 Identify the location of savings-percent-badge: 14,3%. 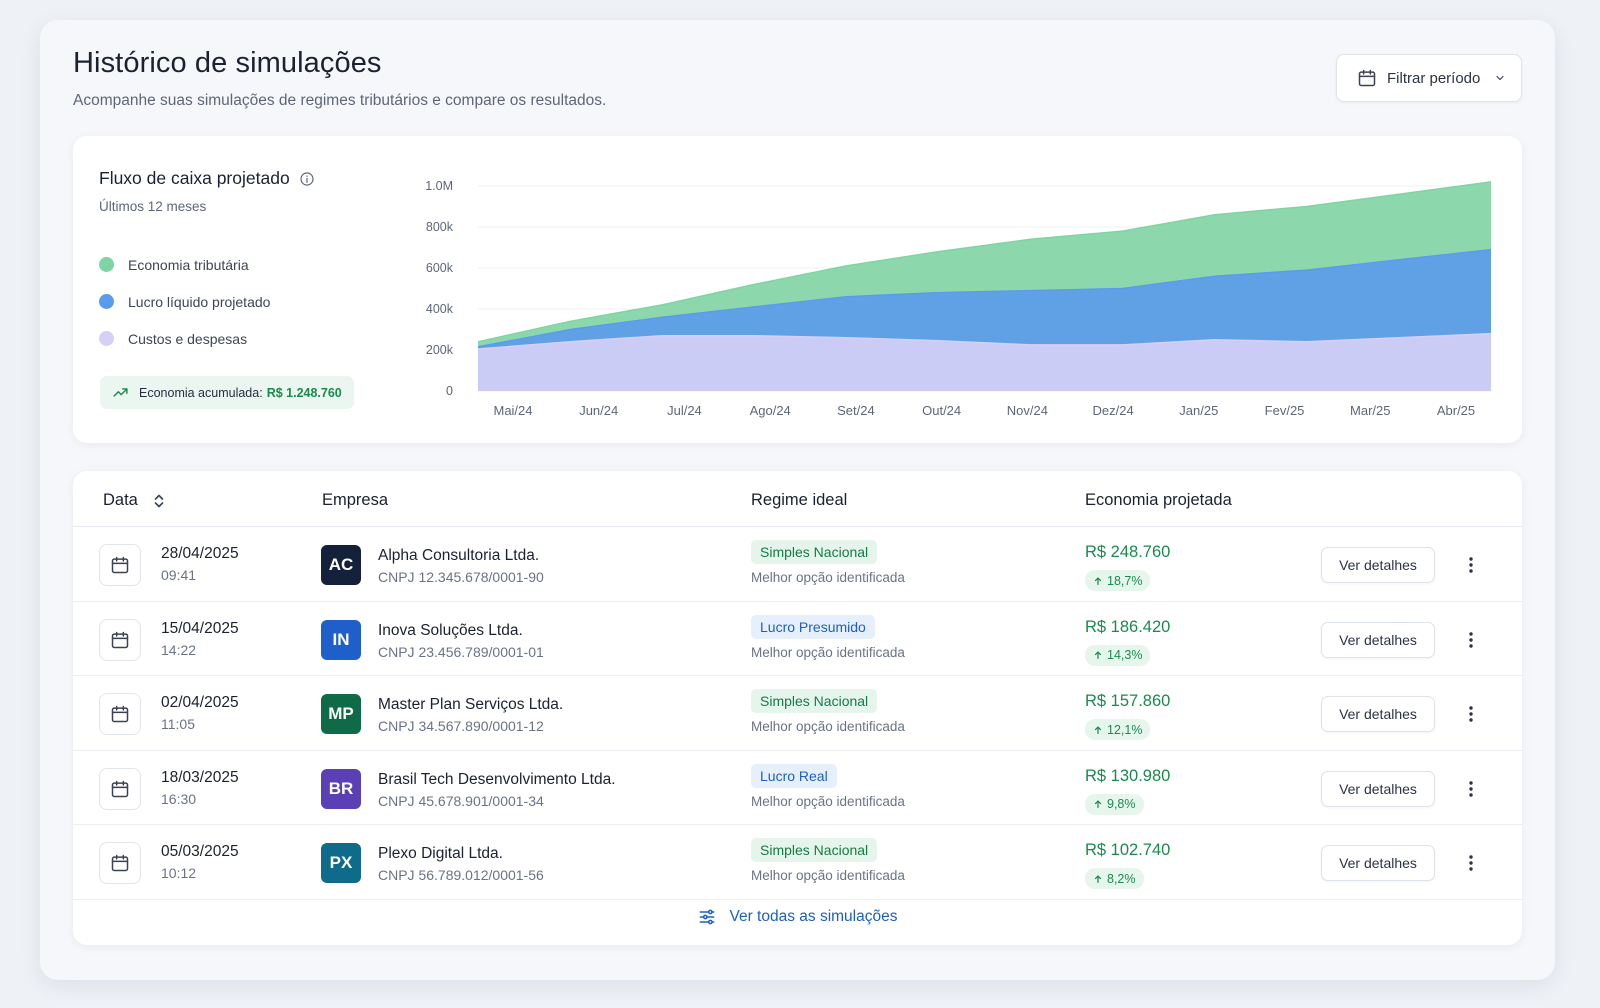
(1118, 655).